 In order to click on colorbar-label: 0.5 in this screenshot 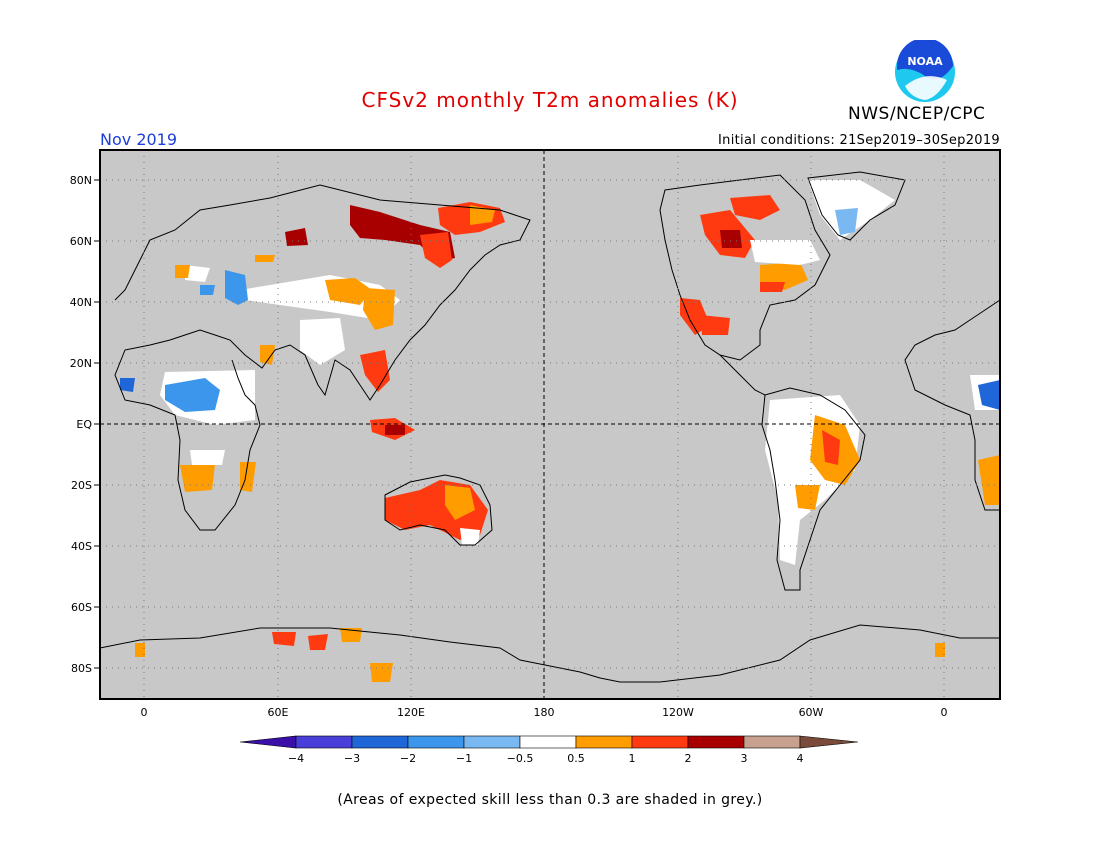, I will do `click(576, 758)`.